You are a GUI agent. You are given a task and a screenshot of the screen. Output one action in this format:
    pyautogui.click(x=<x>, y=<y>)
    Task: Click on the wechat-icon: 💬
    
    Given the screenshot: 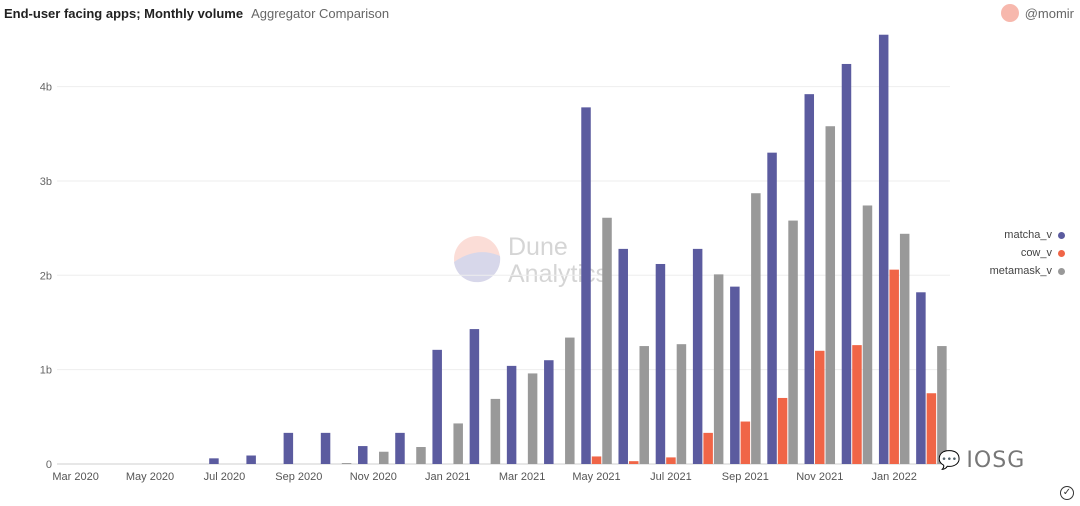 What is the action you would take?
    pyautogui.click(x=949, y=460)
    